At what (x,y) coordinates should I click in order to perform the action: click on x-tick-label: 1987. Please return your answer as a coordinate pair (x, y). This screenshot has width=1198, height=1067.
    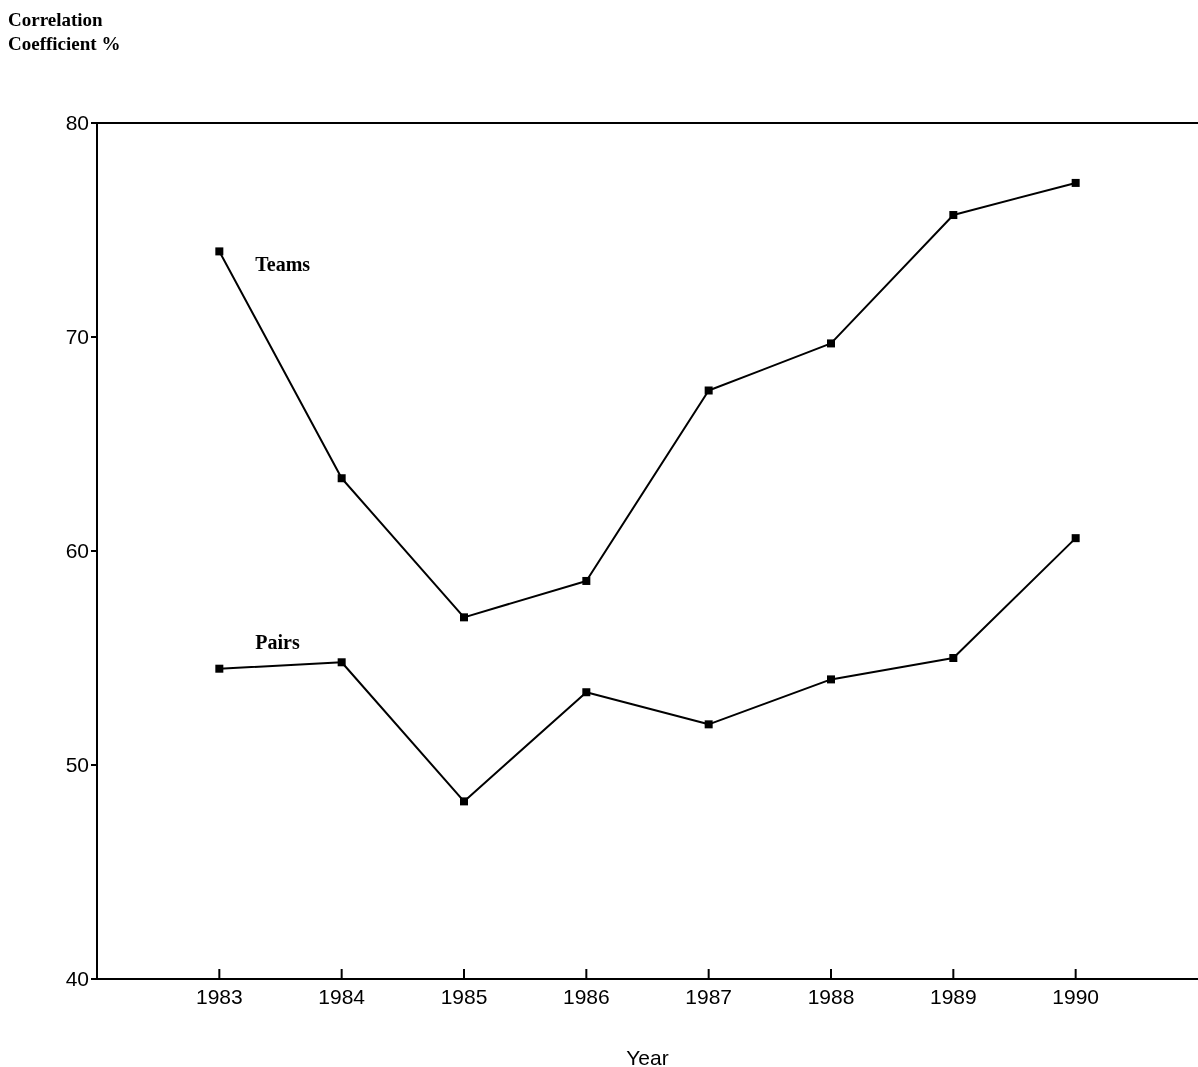
    Looking at the image, I should click on (709, 996).